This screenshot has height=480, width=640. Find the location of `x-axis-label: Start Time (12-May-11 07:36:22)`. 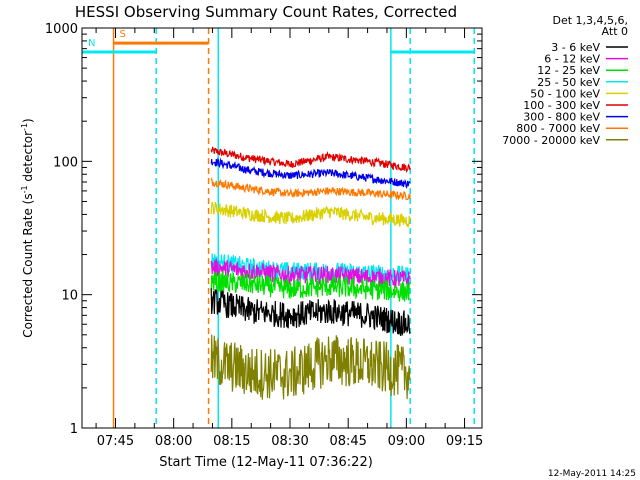

x-axis-label: Start Time (12-May-11 07:36:22) is located at coordinates (266, 462).